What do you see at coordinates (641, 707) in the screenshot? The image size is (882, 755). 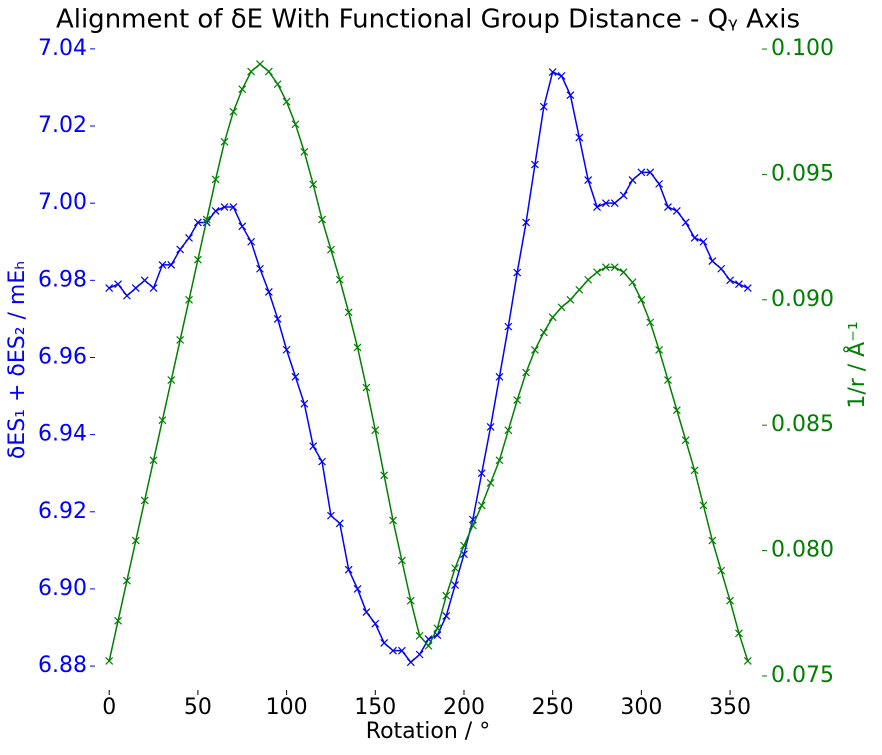 I see `x-tick-label: 300` at bounding box center [641, 707].